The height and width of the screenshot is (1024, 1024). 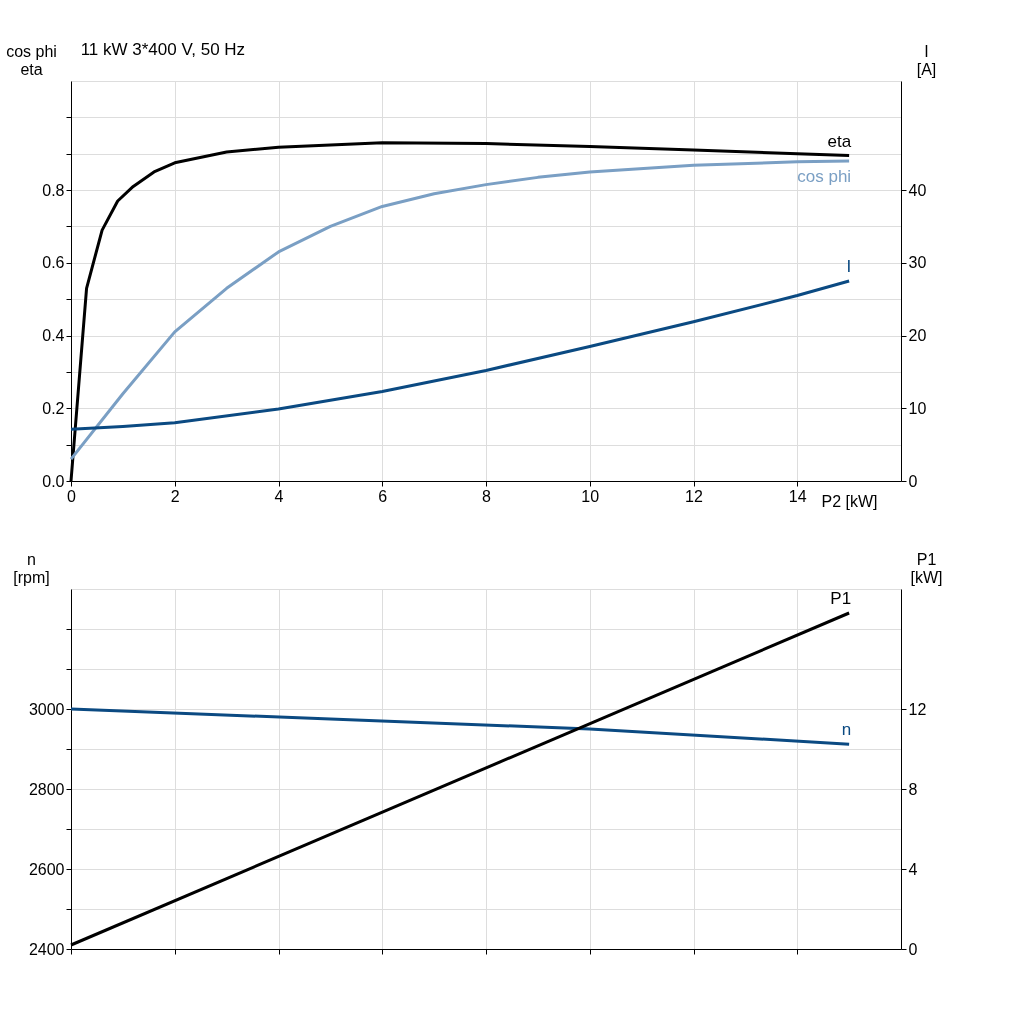 I want to click on chart-title: 11 kW 3*400 V, 50 Hz, so click(x=163, y=49).